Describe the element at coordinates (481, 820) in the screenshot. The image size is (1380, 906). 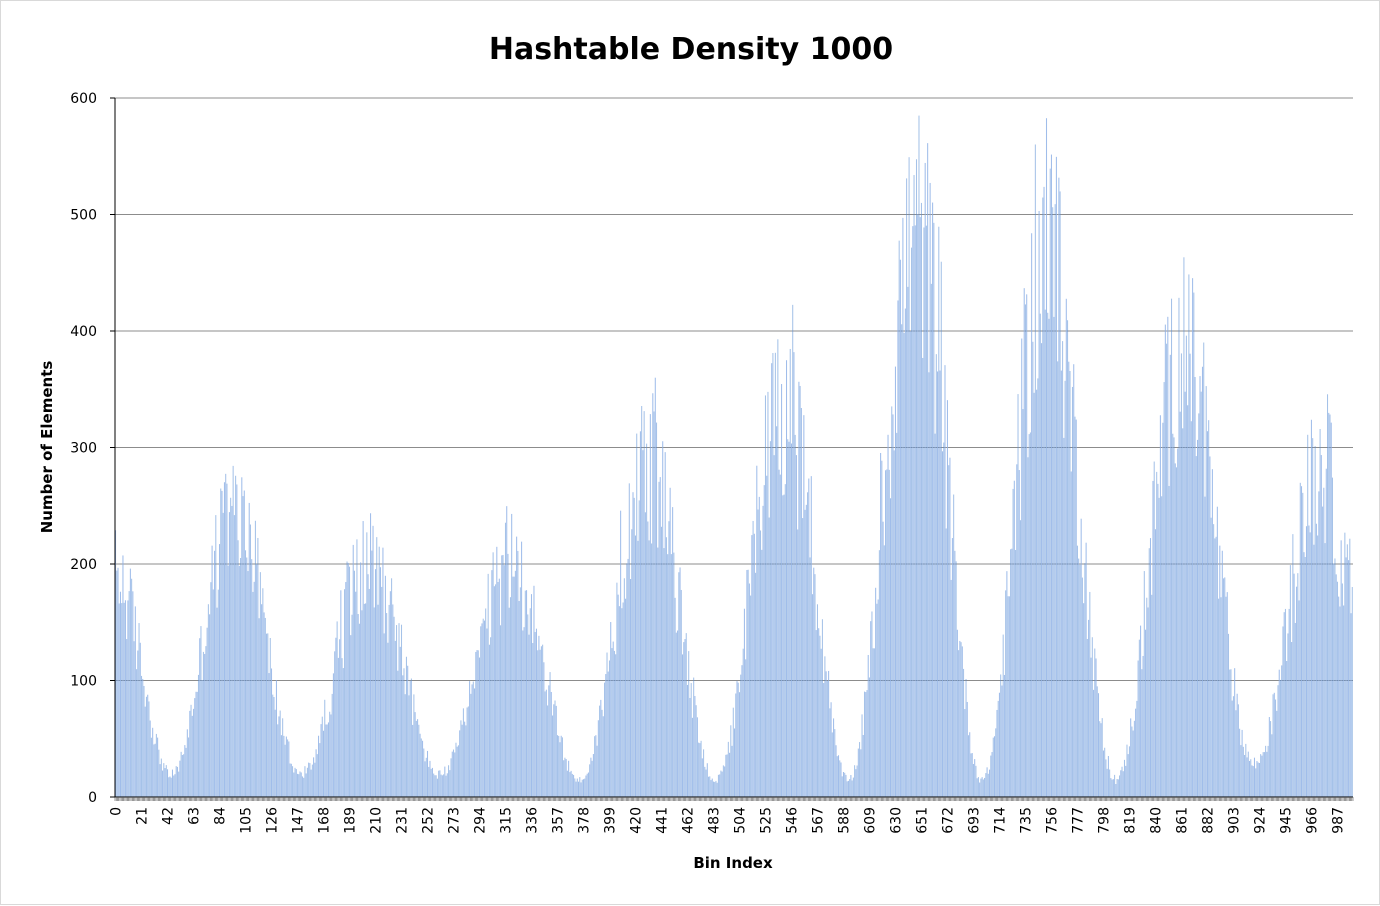
I see `x-tick-label: 294` at that location.